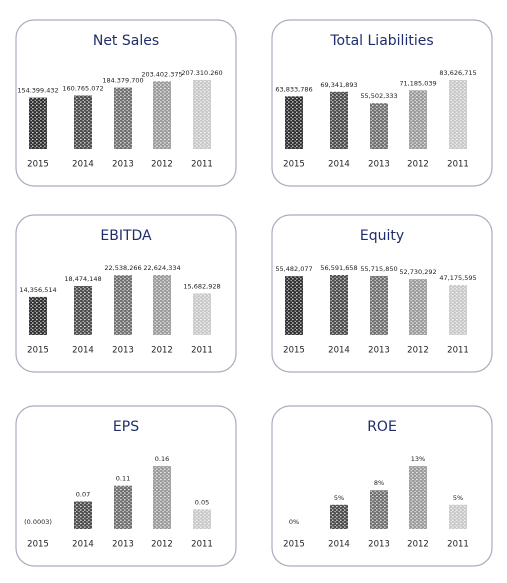 This screenshot has width=507, height=583. I want to click on value-label: 15,682,928, so click(201, 286).